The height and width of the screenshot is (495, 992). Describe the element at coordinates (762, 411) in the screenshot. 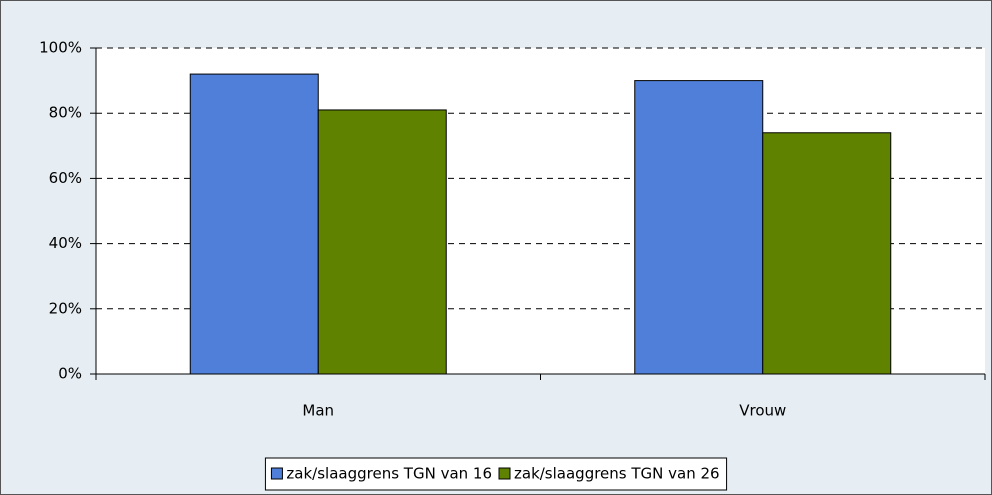

I see `x-tick-label: Vrouw` at that location.